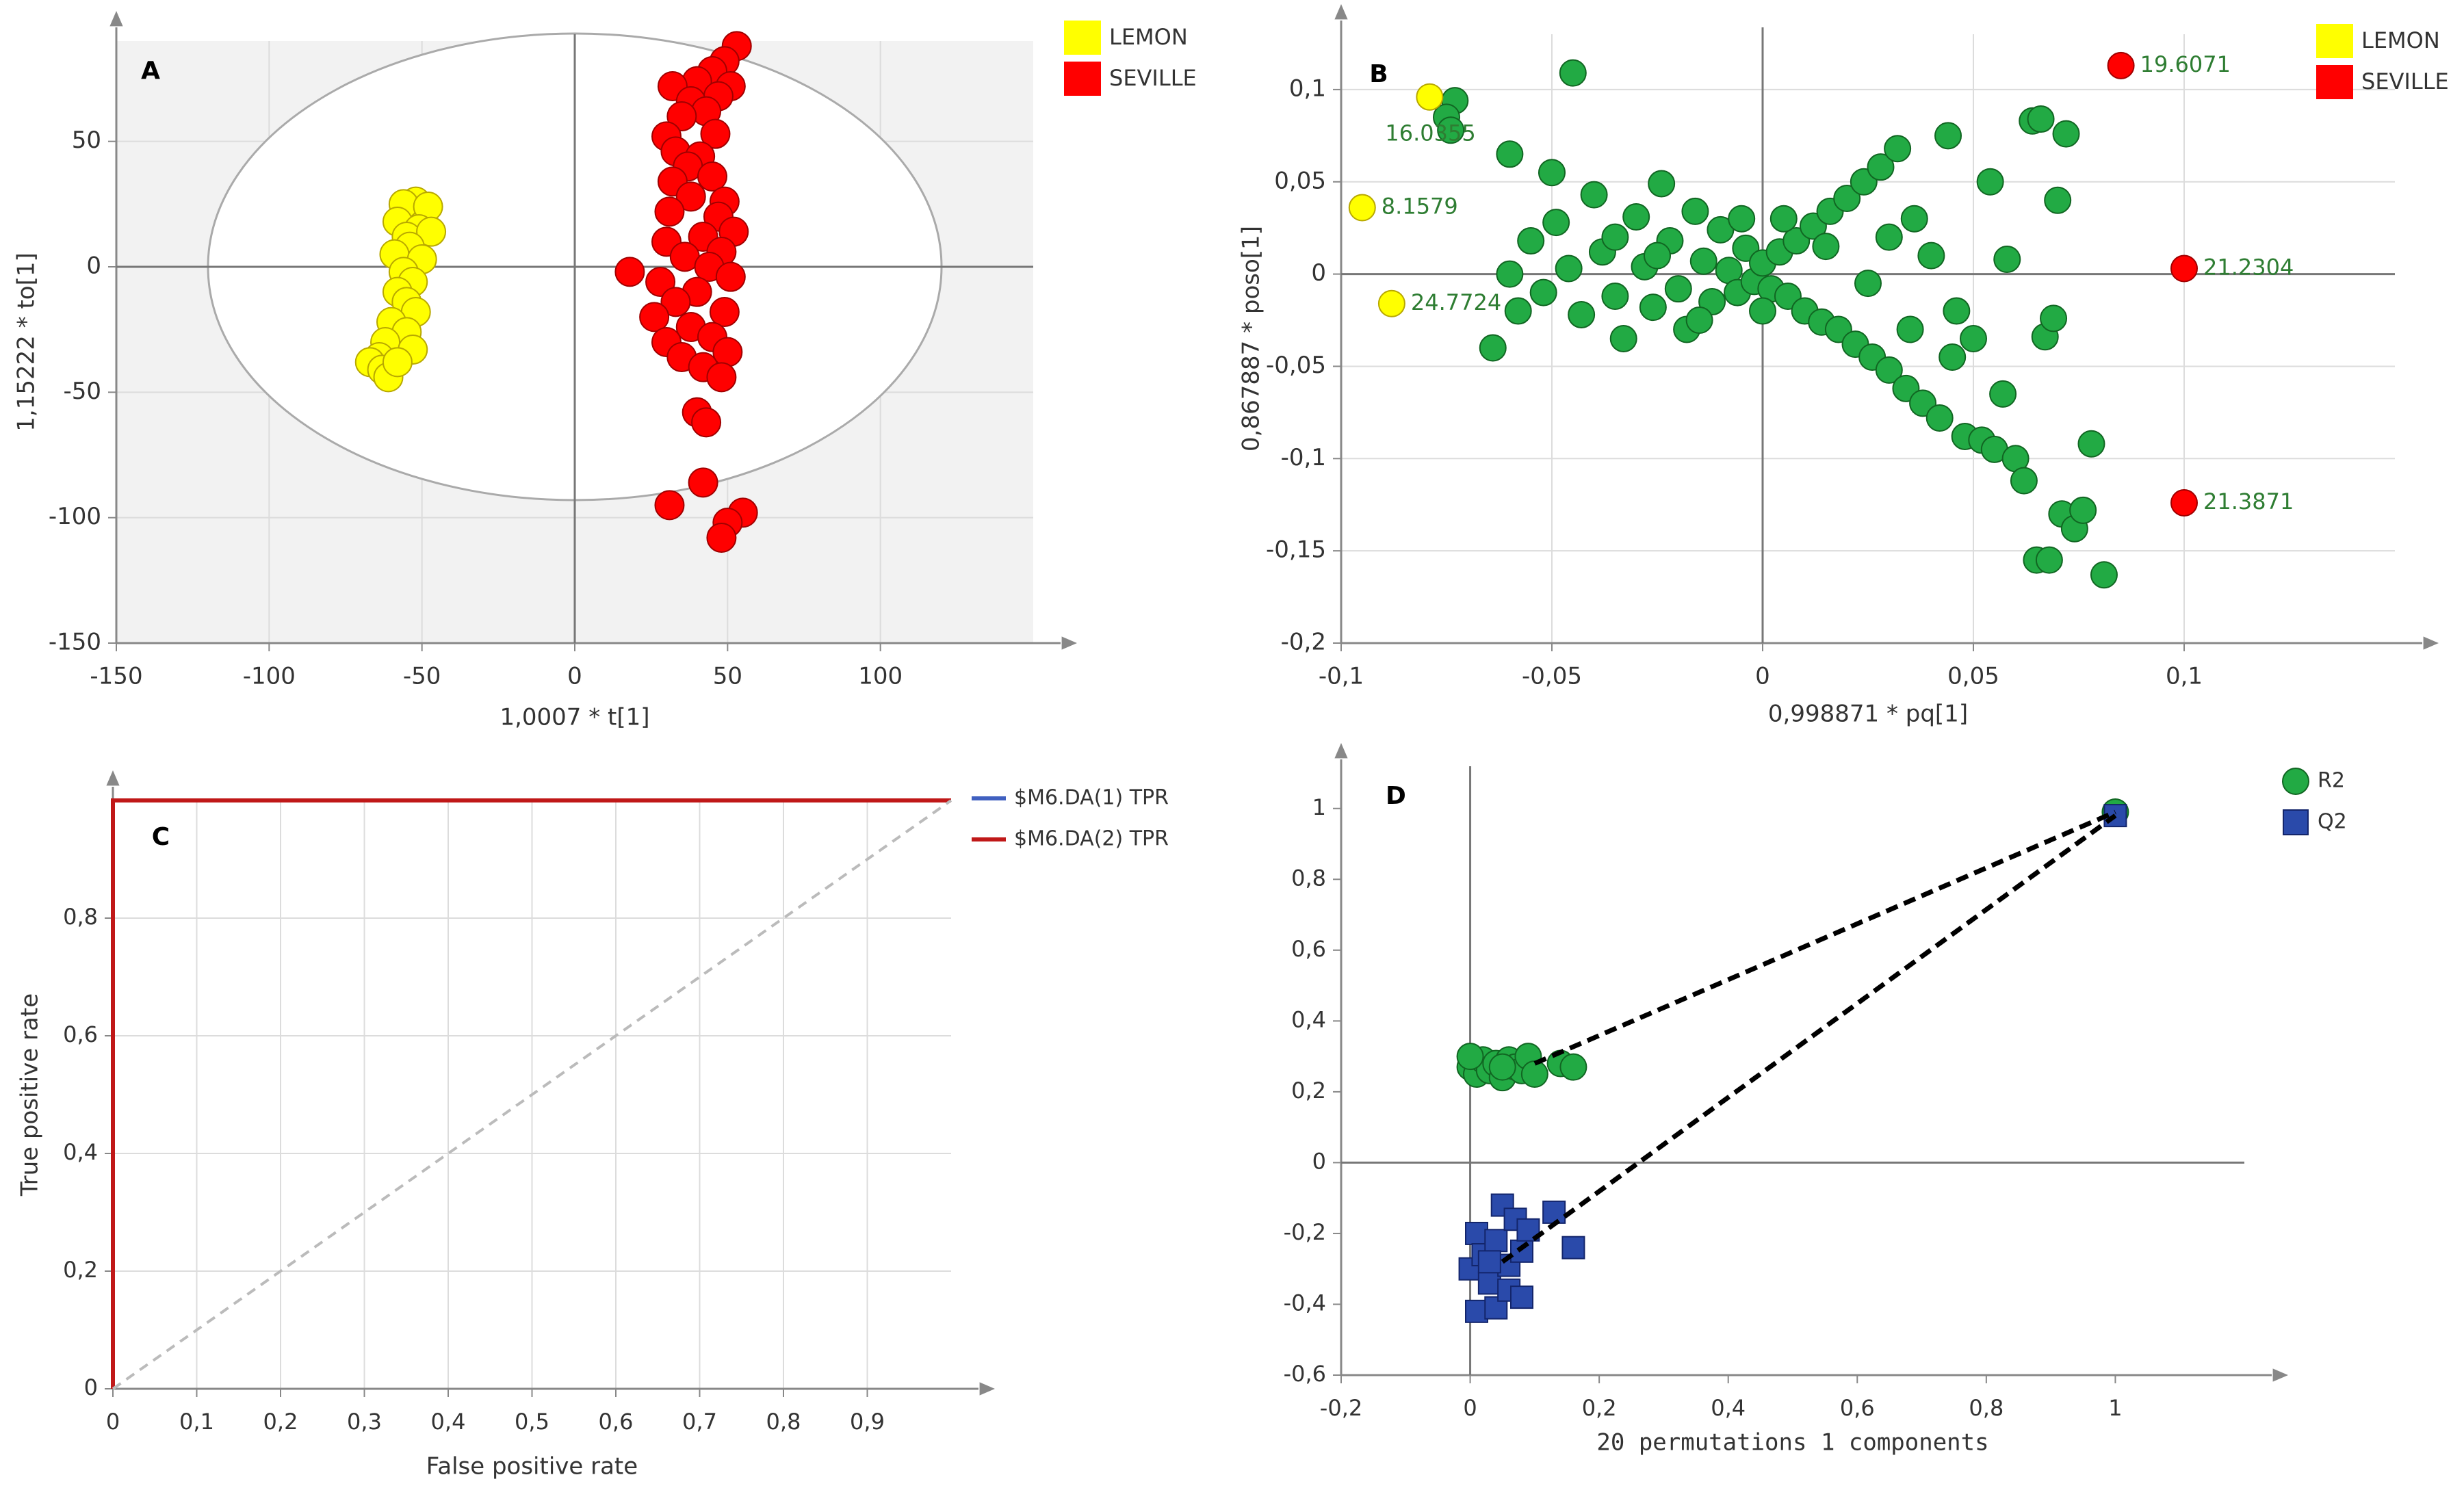 Image resolution: width=2464 pixels, height=1488 pixels. Describe the element at coordinates (2184, 268) in the screenshot. I see `highlighted-point` at that location.